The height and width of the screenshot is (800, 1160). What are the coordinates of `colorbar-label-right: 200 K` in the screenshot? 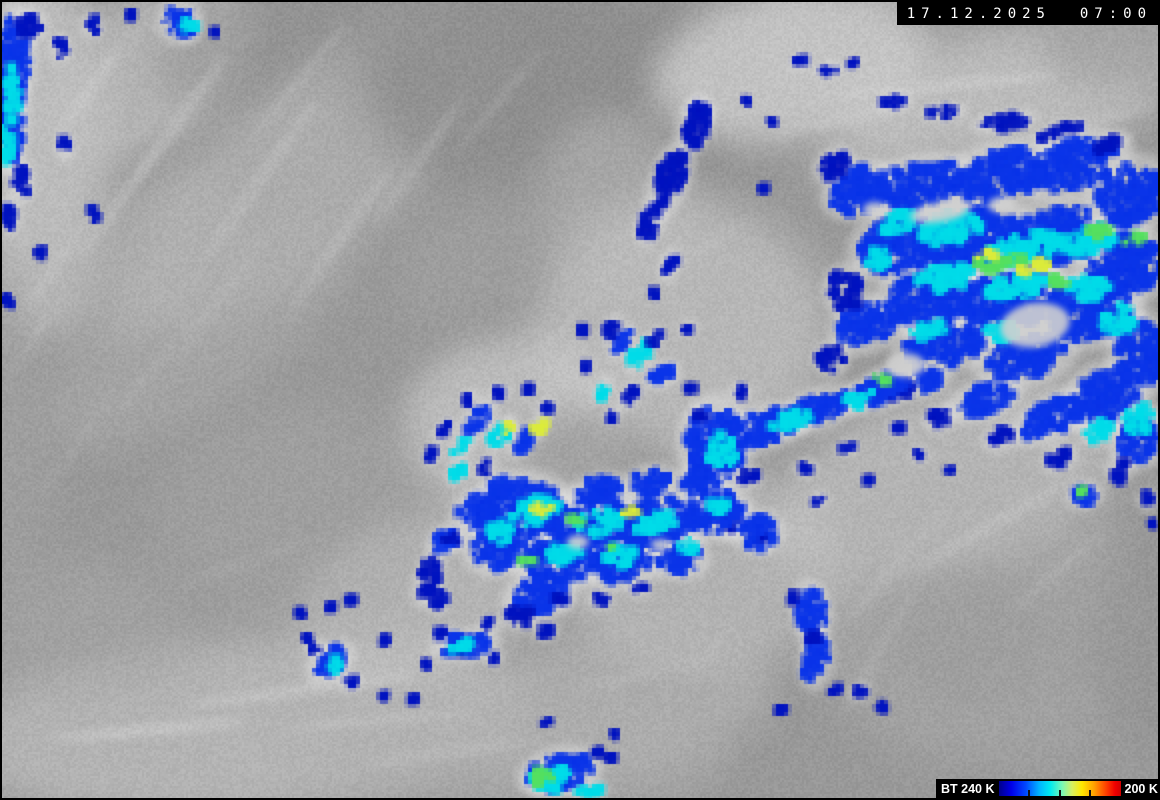 It's located at (1141, 788).